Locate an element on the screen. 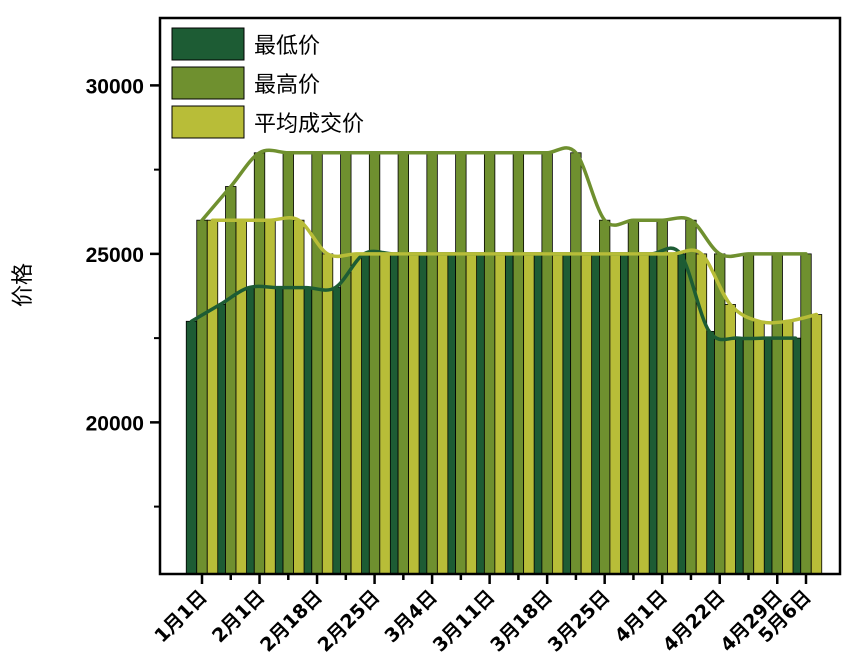 This screenshot has height=669, width=865. x-tick-label-5: 3月11日 is located at coordinates (464, 621).